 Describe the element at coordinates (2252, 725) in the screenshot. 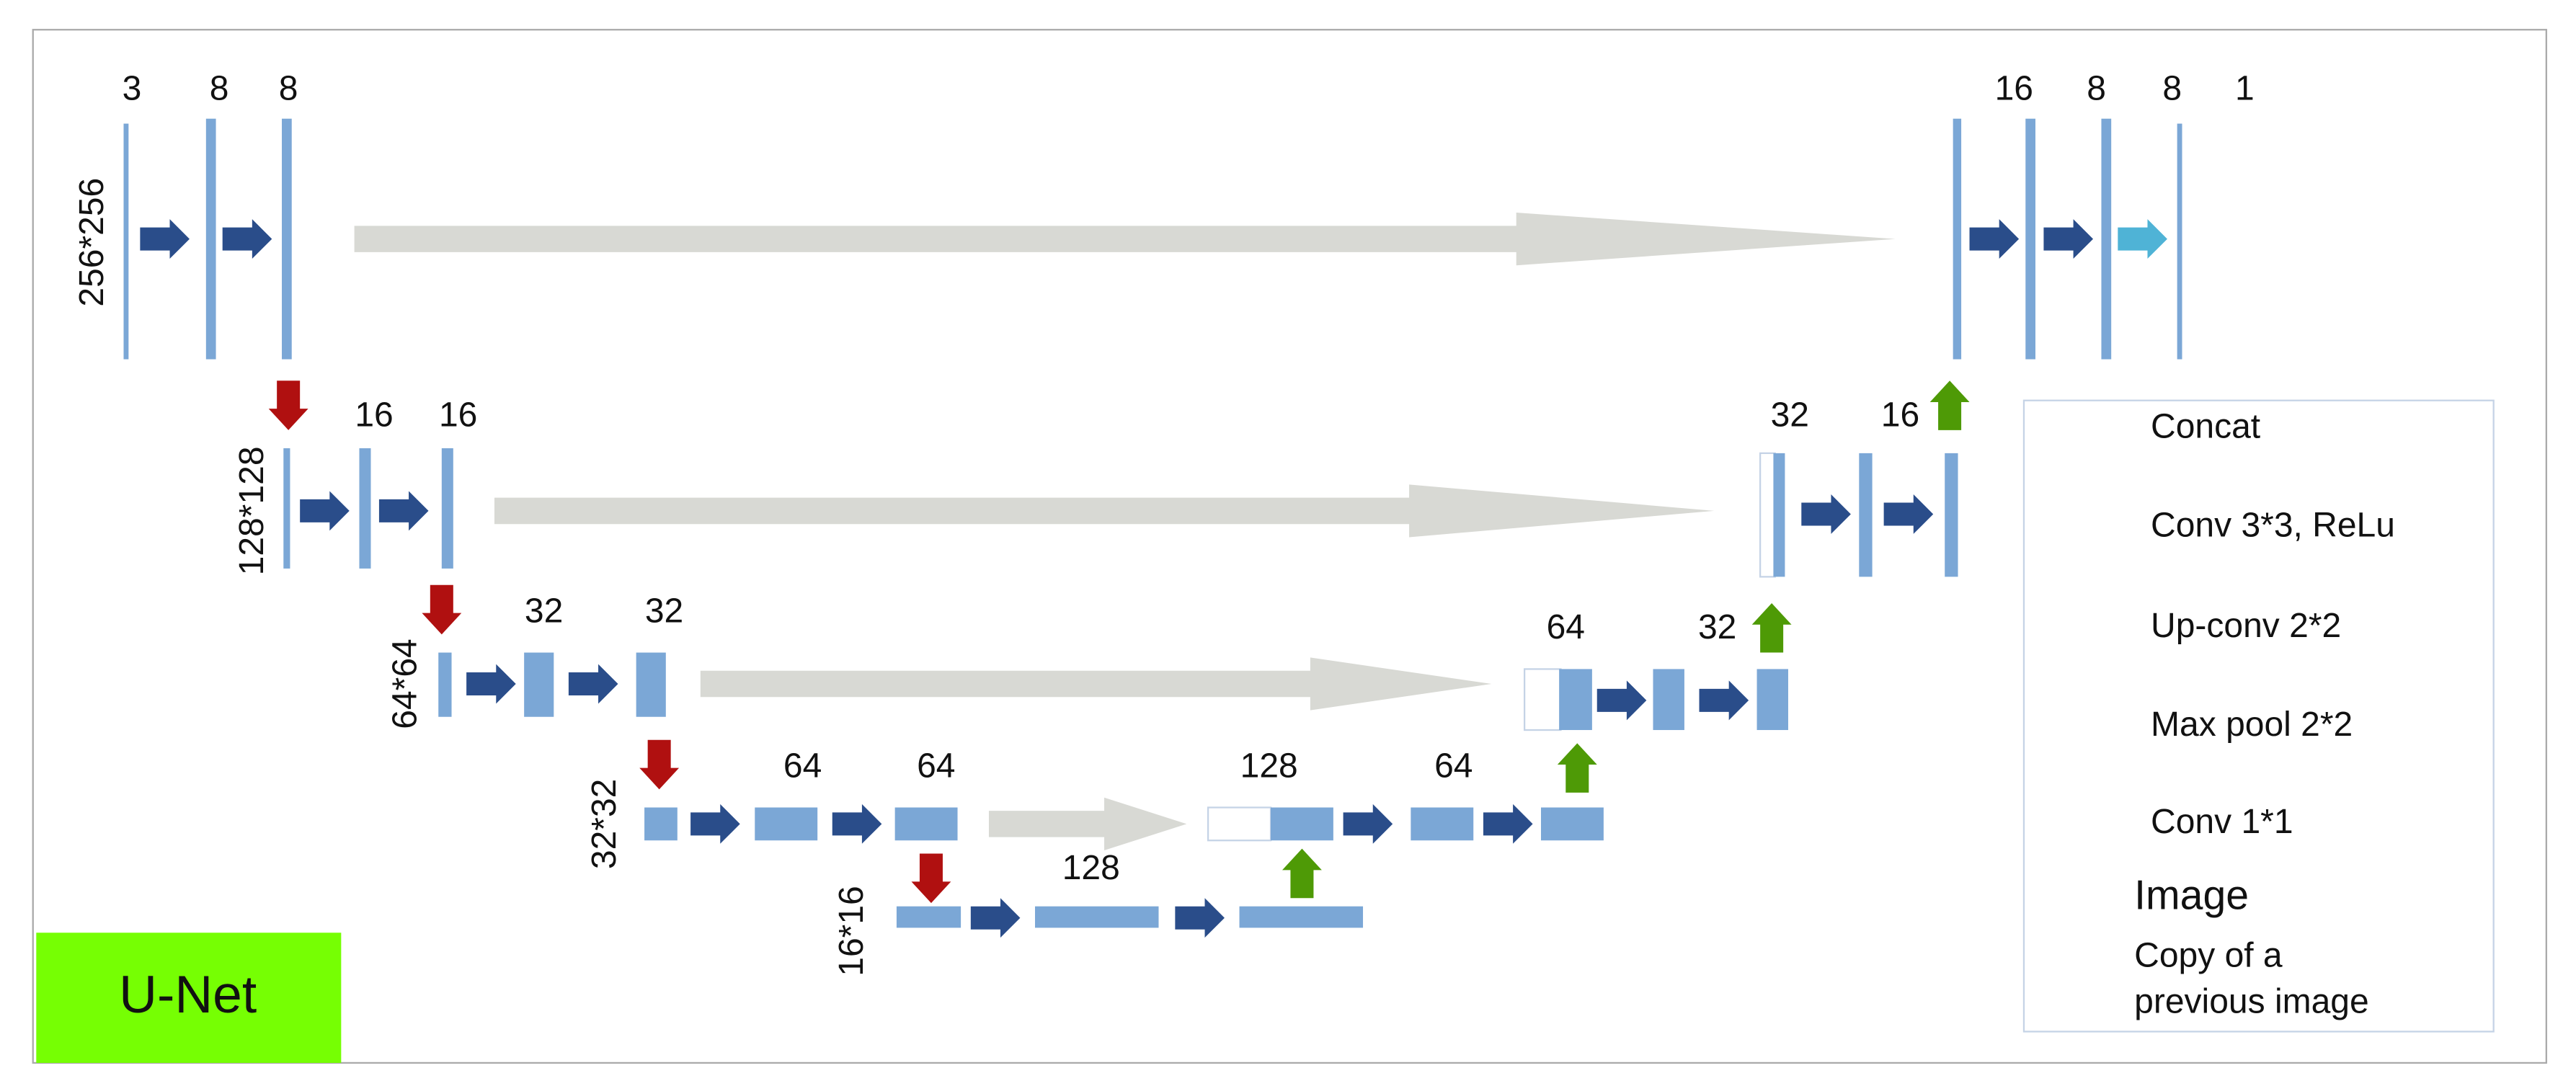

I see `legend-label: Max pool 2*2` at that location.